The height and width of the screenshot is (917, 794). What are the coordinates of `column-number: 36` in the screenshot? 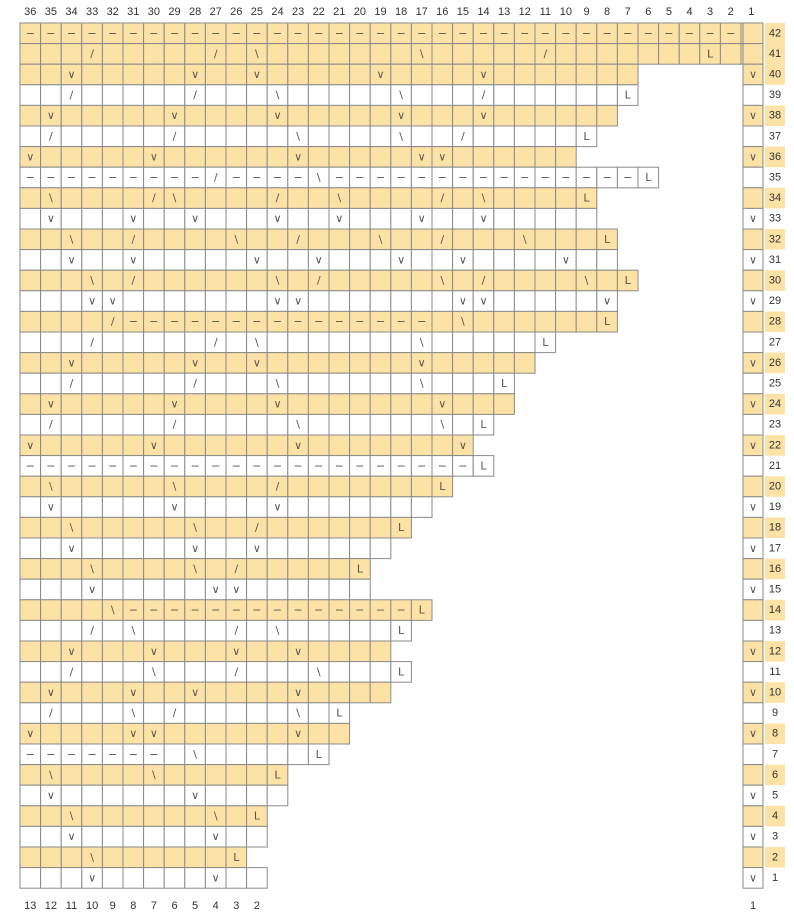 It's located at (30, 12).